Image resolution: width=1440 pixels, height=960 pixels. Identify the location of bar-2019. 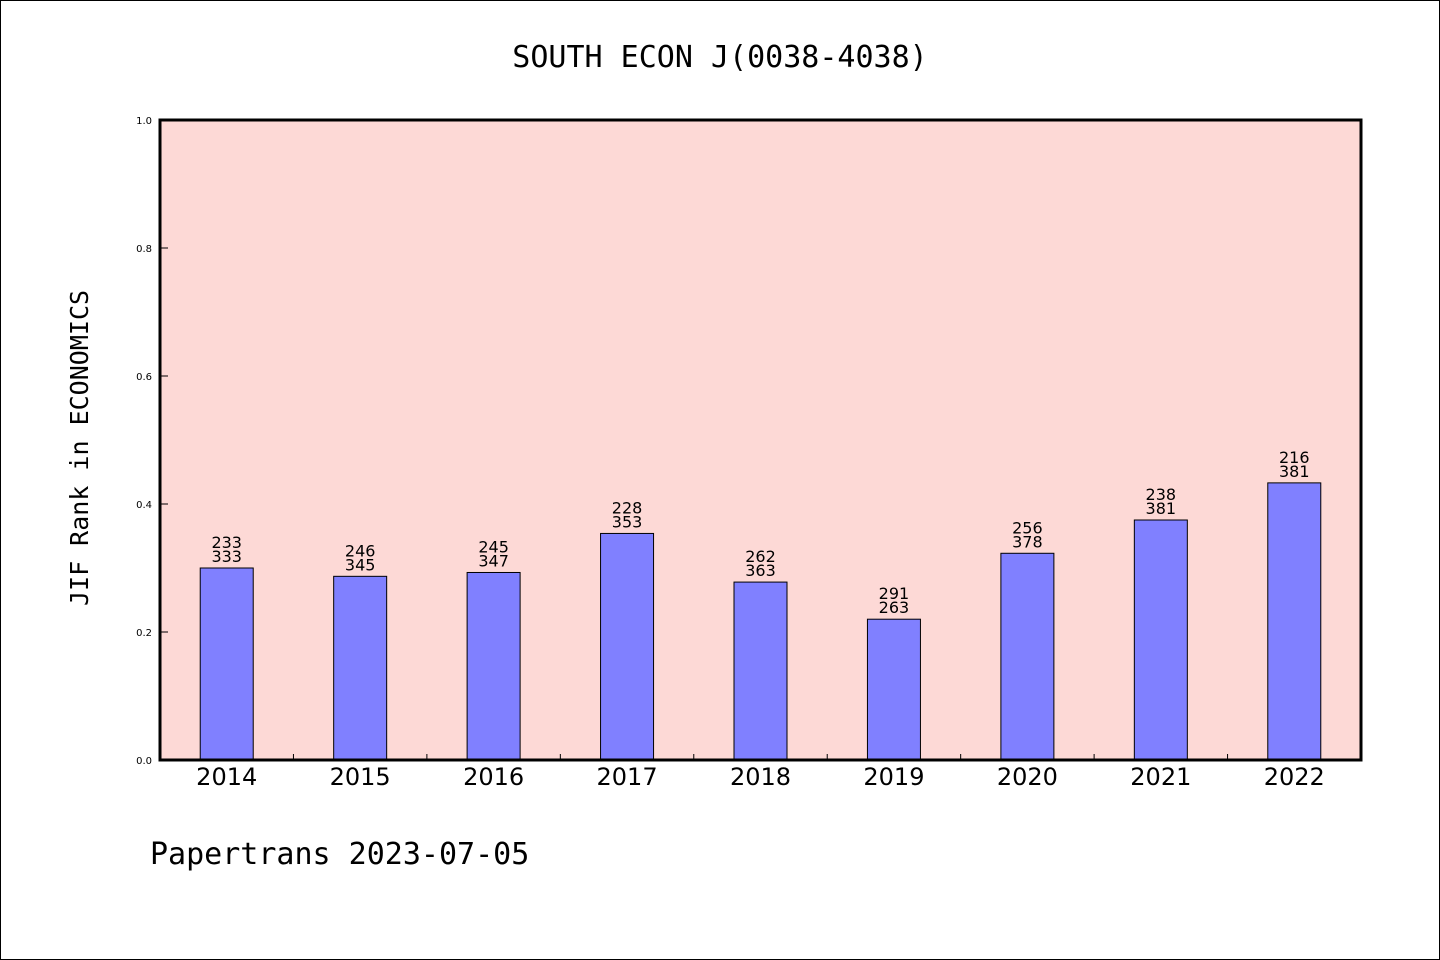
(893, 689).